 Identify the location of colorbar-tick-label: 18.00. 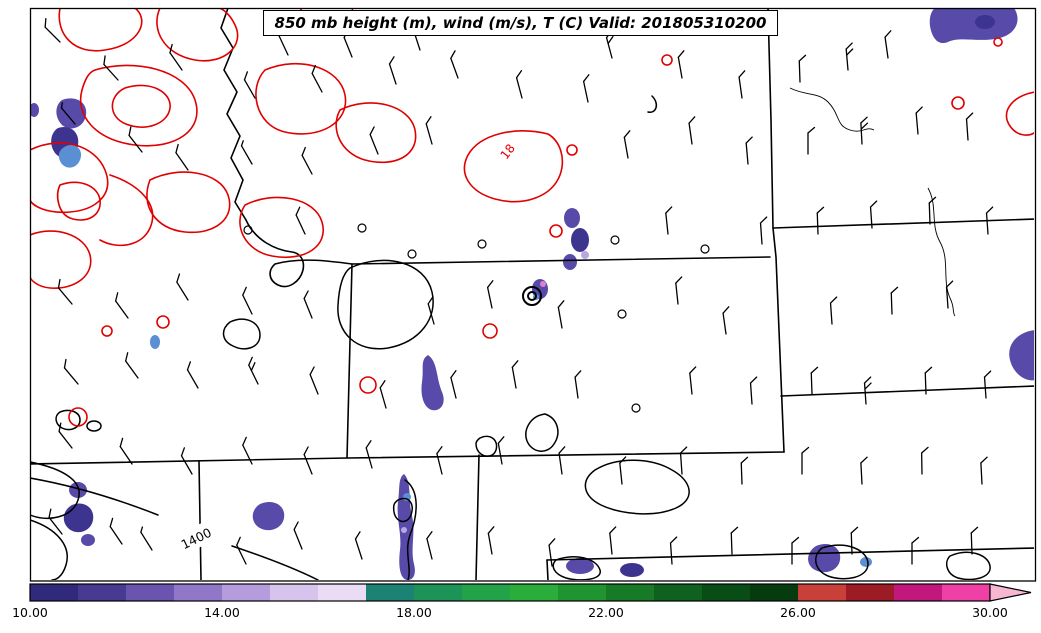
(414, 612).